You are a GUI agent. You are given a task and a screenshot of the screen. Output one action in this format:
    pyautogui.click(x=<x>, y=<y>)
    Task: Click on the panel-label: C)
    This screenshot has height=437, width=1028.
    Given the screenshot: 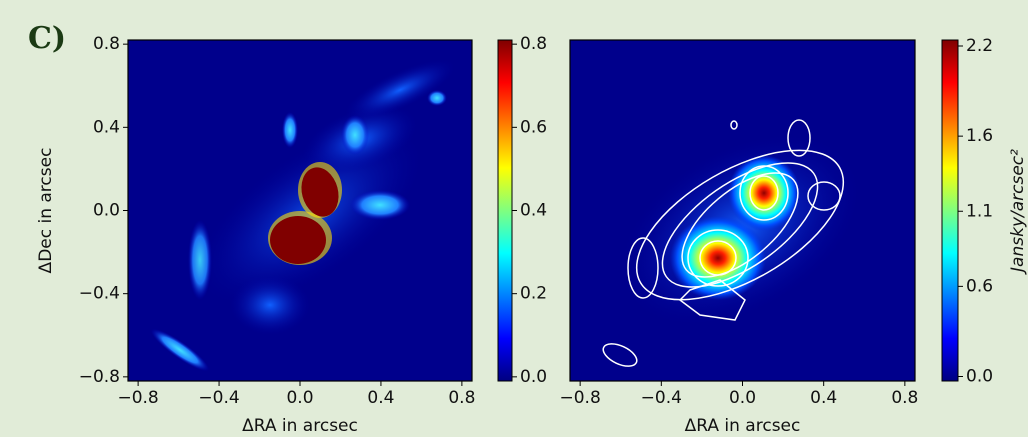 What is the action you would take?
    pyautogui.click(x=47, y=38)
    